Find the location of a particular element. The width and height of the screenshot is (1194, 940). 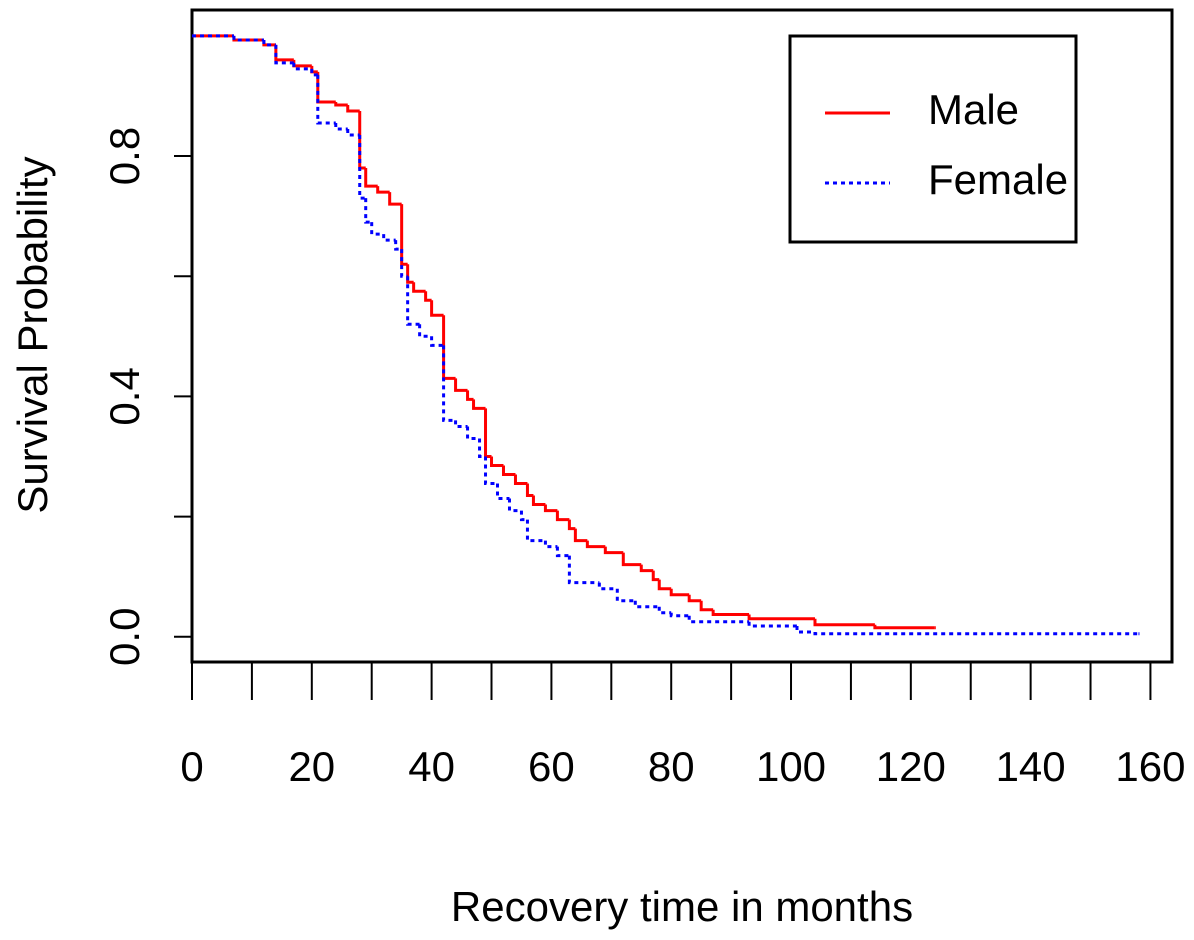

legend-label: Male is located at coordinates (973, 109).